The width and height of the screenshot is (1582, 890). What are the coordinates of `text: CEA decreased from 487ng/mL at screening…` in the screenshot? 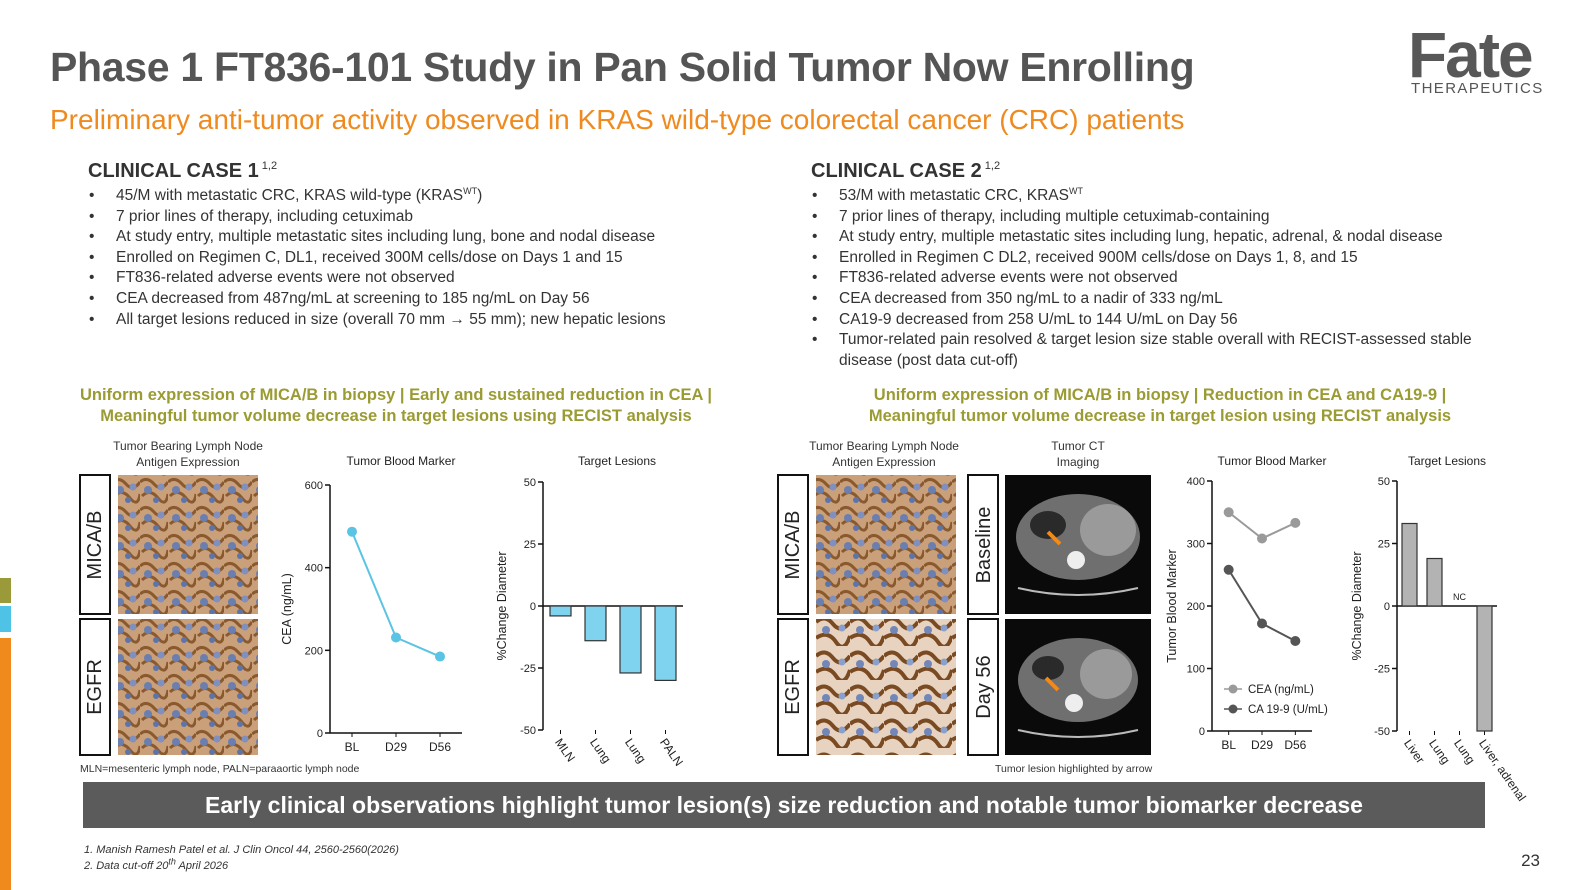 It's located at (353, 298).